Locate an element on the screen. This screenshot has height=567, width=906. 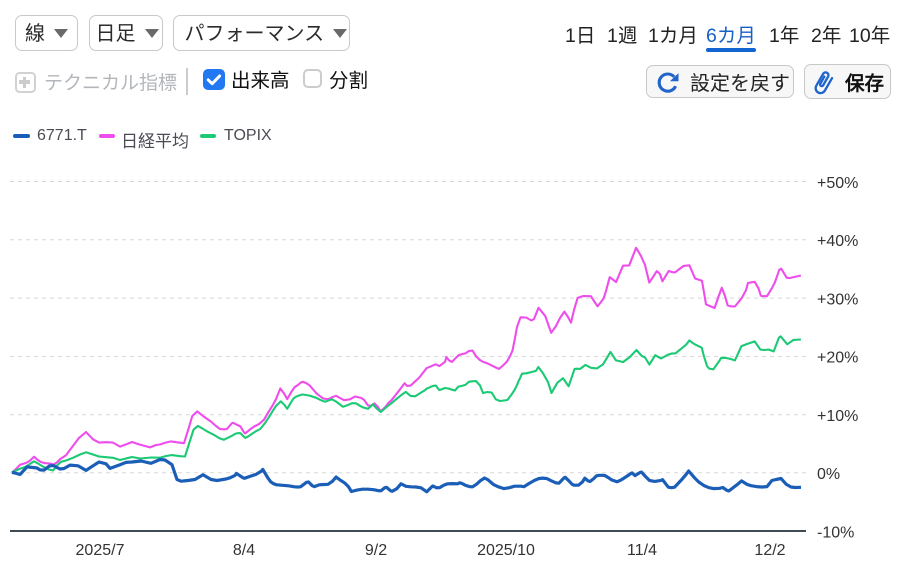
svg-text: 12/2 is located at coordinates (769, 550).